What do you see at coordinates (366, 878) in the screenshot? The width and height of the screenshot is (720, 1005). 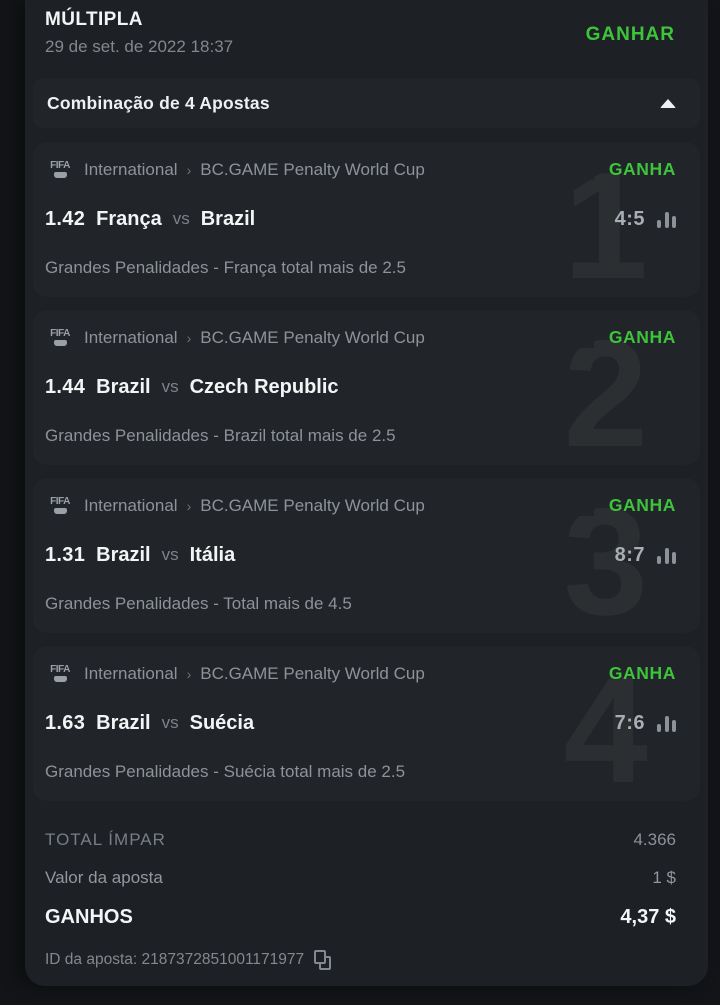 I see `stake-row: Valor da aposta 1 $` at bounding box center [366, 878].